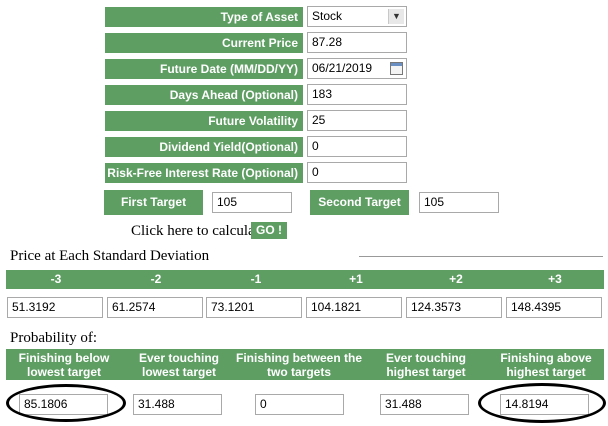 The height and width of the screenshot is (426, 608). What do you see at coordinates (299, 404) in the screenshot?
I see `prob-value-between: 0` at bounding box center [299, 404].